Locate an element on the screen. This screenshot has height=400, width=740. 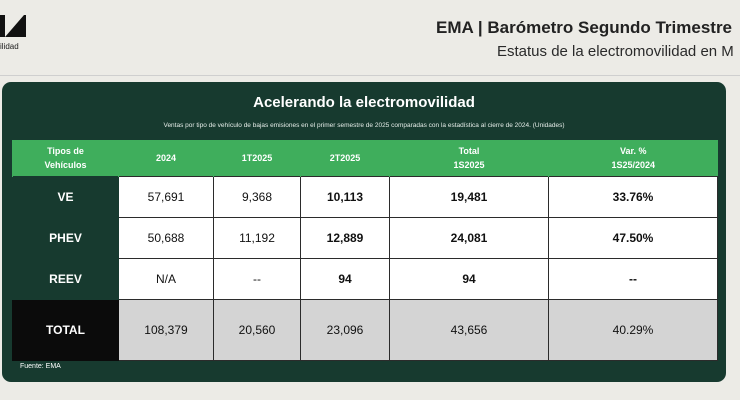
header-total-1s2025: Total 1S2025 is located at coordinates (469, 158).